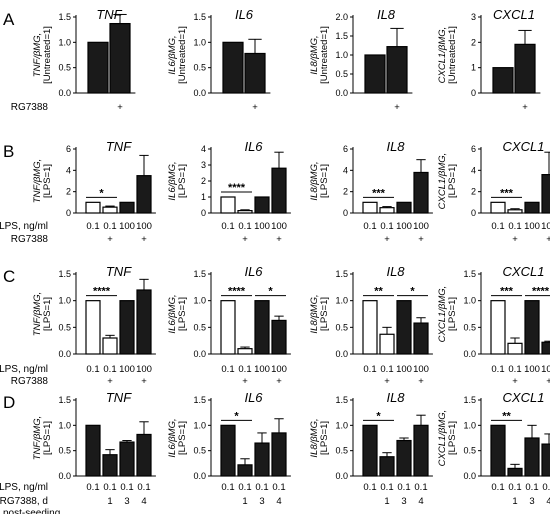 The image size is (550, 514). What do you see at coordinates (68, 213) in the screenshot?
I see `y-tick-label: 0` at bounding box center [68, 213].